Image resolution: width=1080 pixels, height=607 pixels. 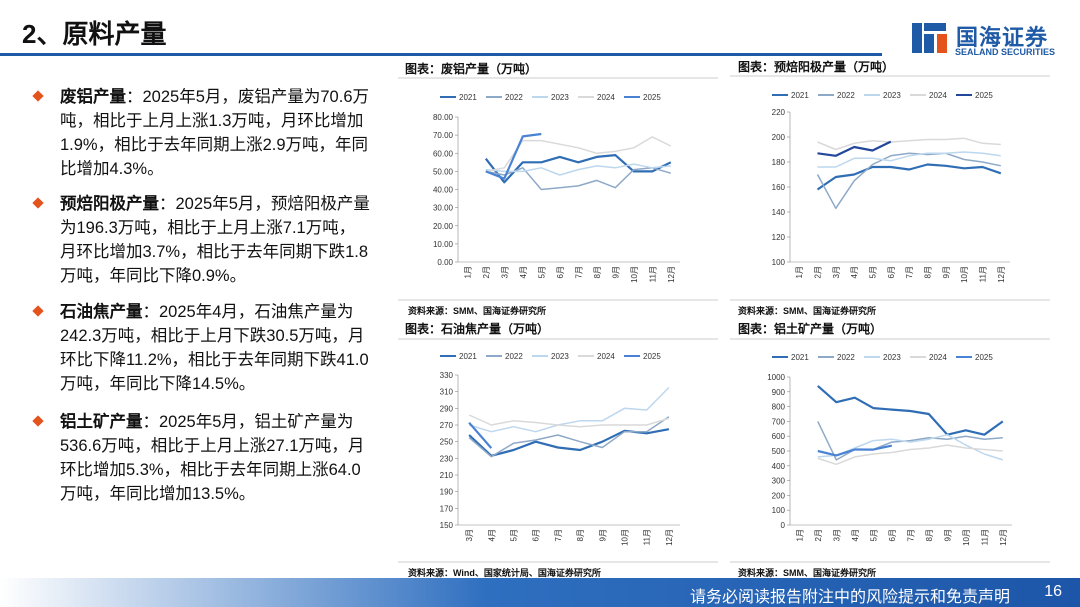 I want to click on y-tick-label: 60.00, so click(x=443, y=153).